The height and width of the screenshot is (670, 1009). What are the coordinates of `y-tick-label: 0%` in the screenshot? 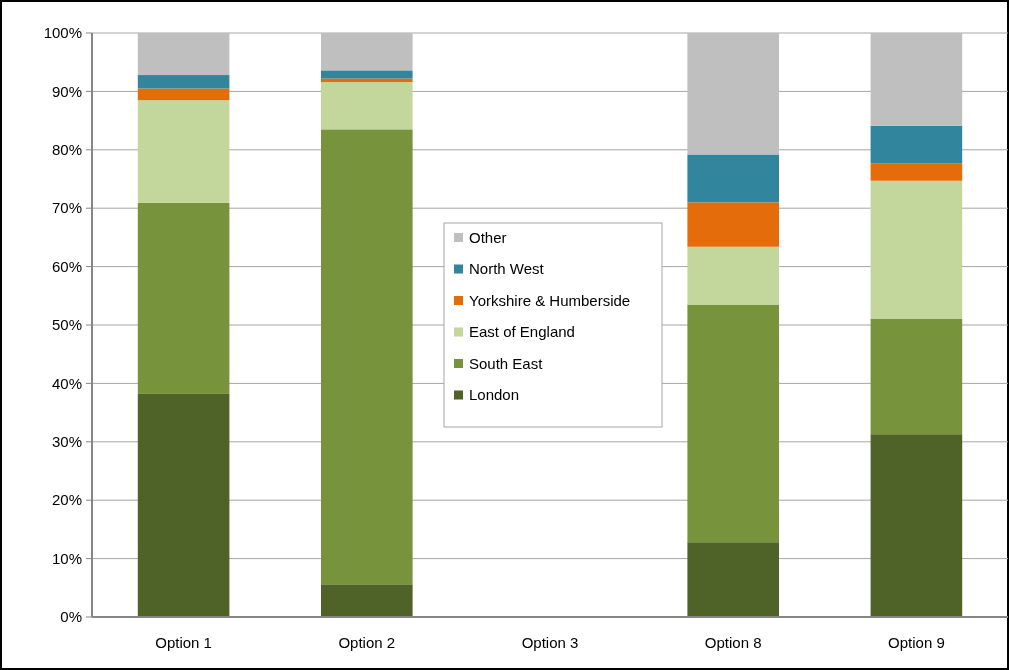 It's located at (71, 617).